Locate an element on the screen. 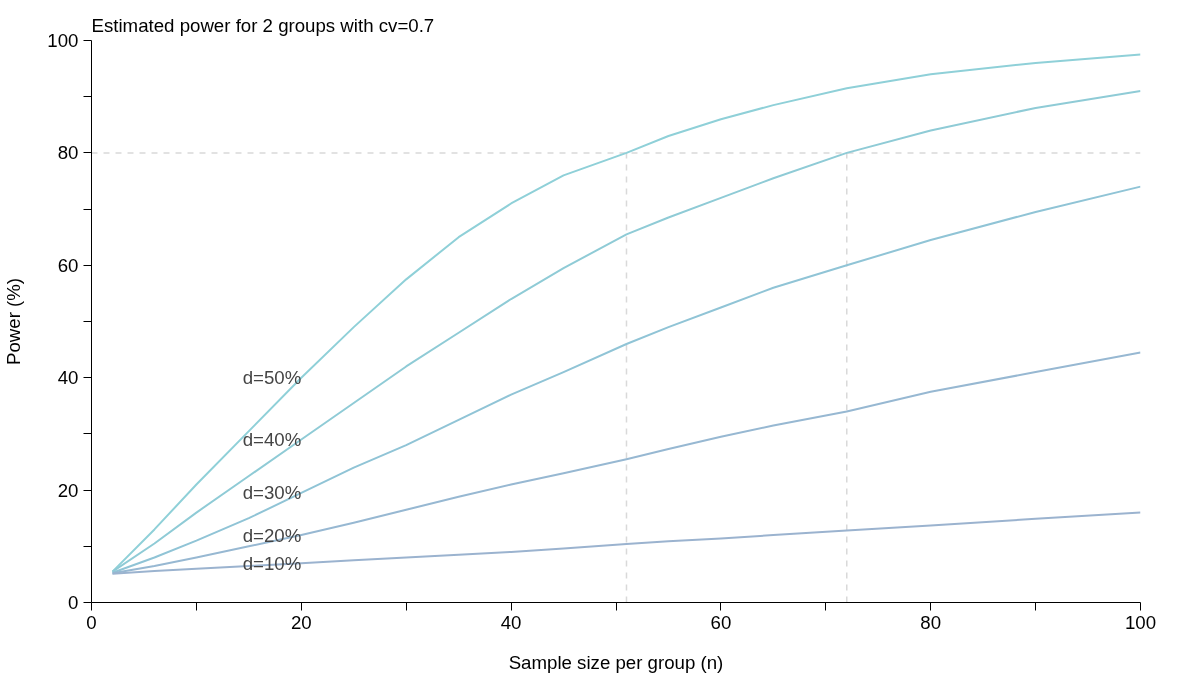  x-tick-label: 60 is located at coordinates (721, 622).